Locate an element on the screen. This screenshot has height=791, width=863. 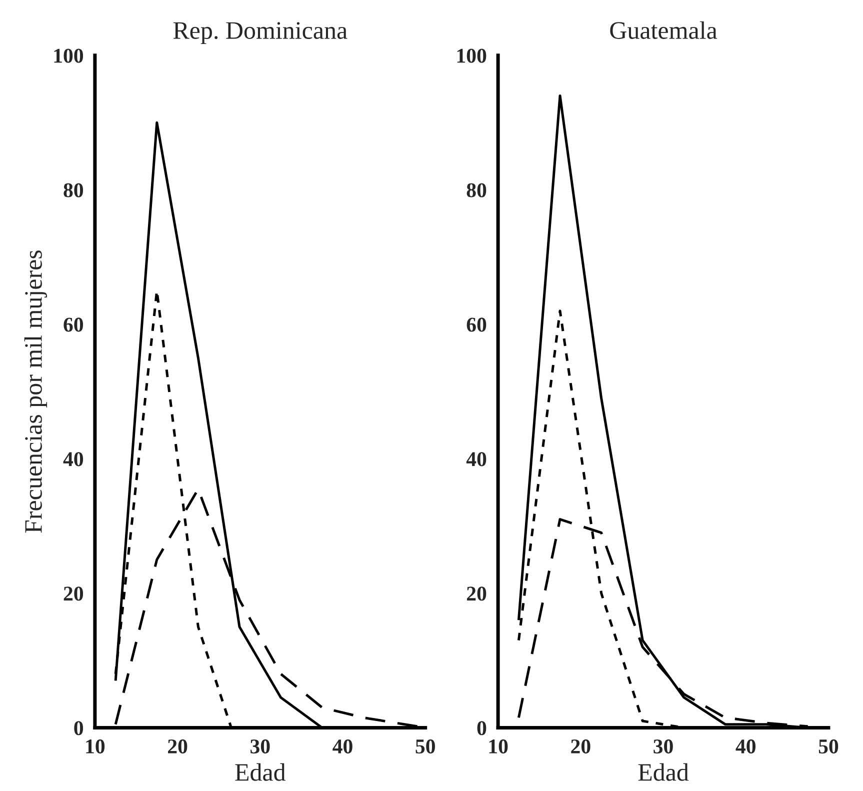
chart-title: Rep. Dominicana is located at coordinates (260, 33).